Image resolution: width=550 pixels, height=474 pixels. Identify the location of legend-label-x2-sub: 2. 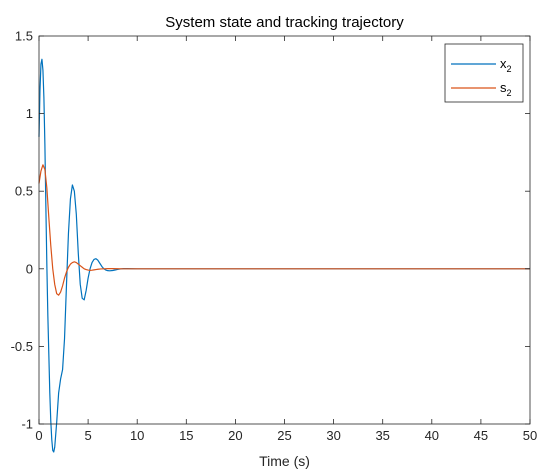
(509, 69).